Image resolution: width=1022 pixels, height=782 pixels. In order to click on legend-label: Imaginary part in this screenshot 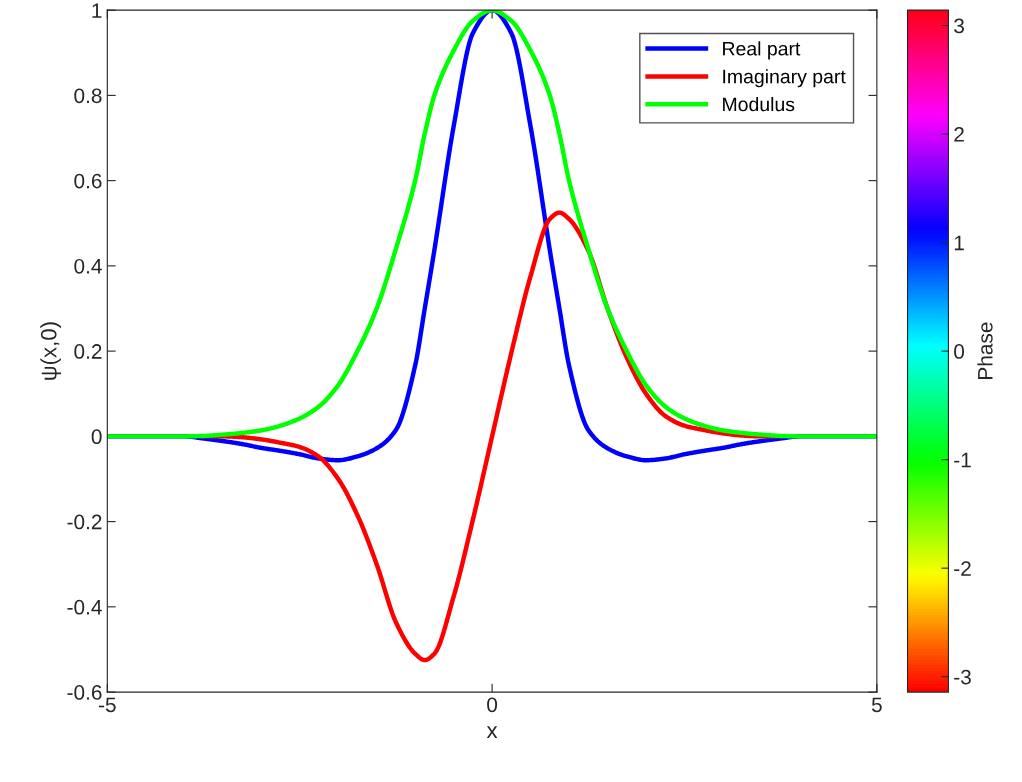, I will do `click(784, 78)`.